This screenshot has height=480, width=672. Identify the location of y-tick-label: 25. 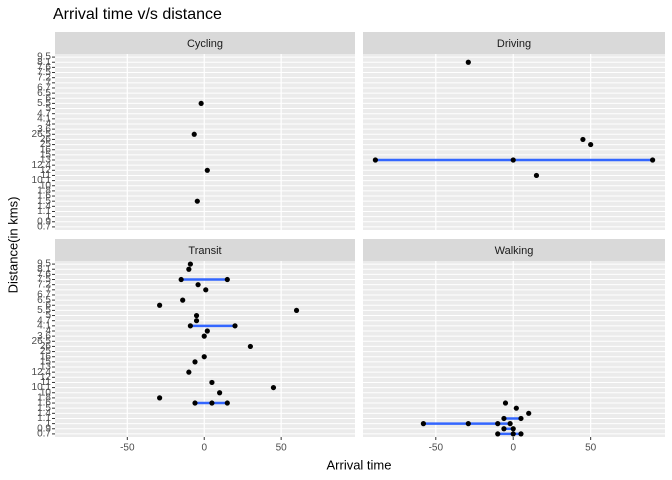
(46, 351).